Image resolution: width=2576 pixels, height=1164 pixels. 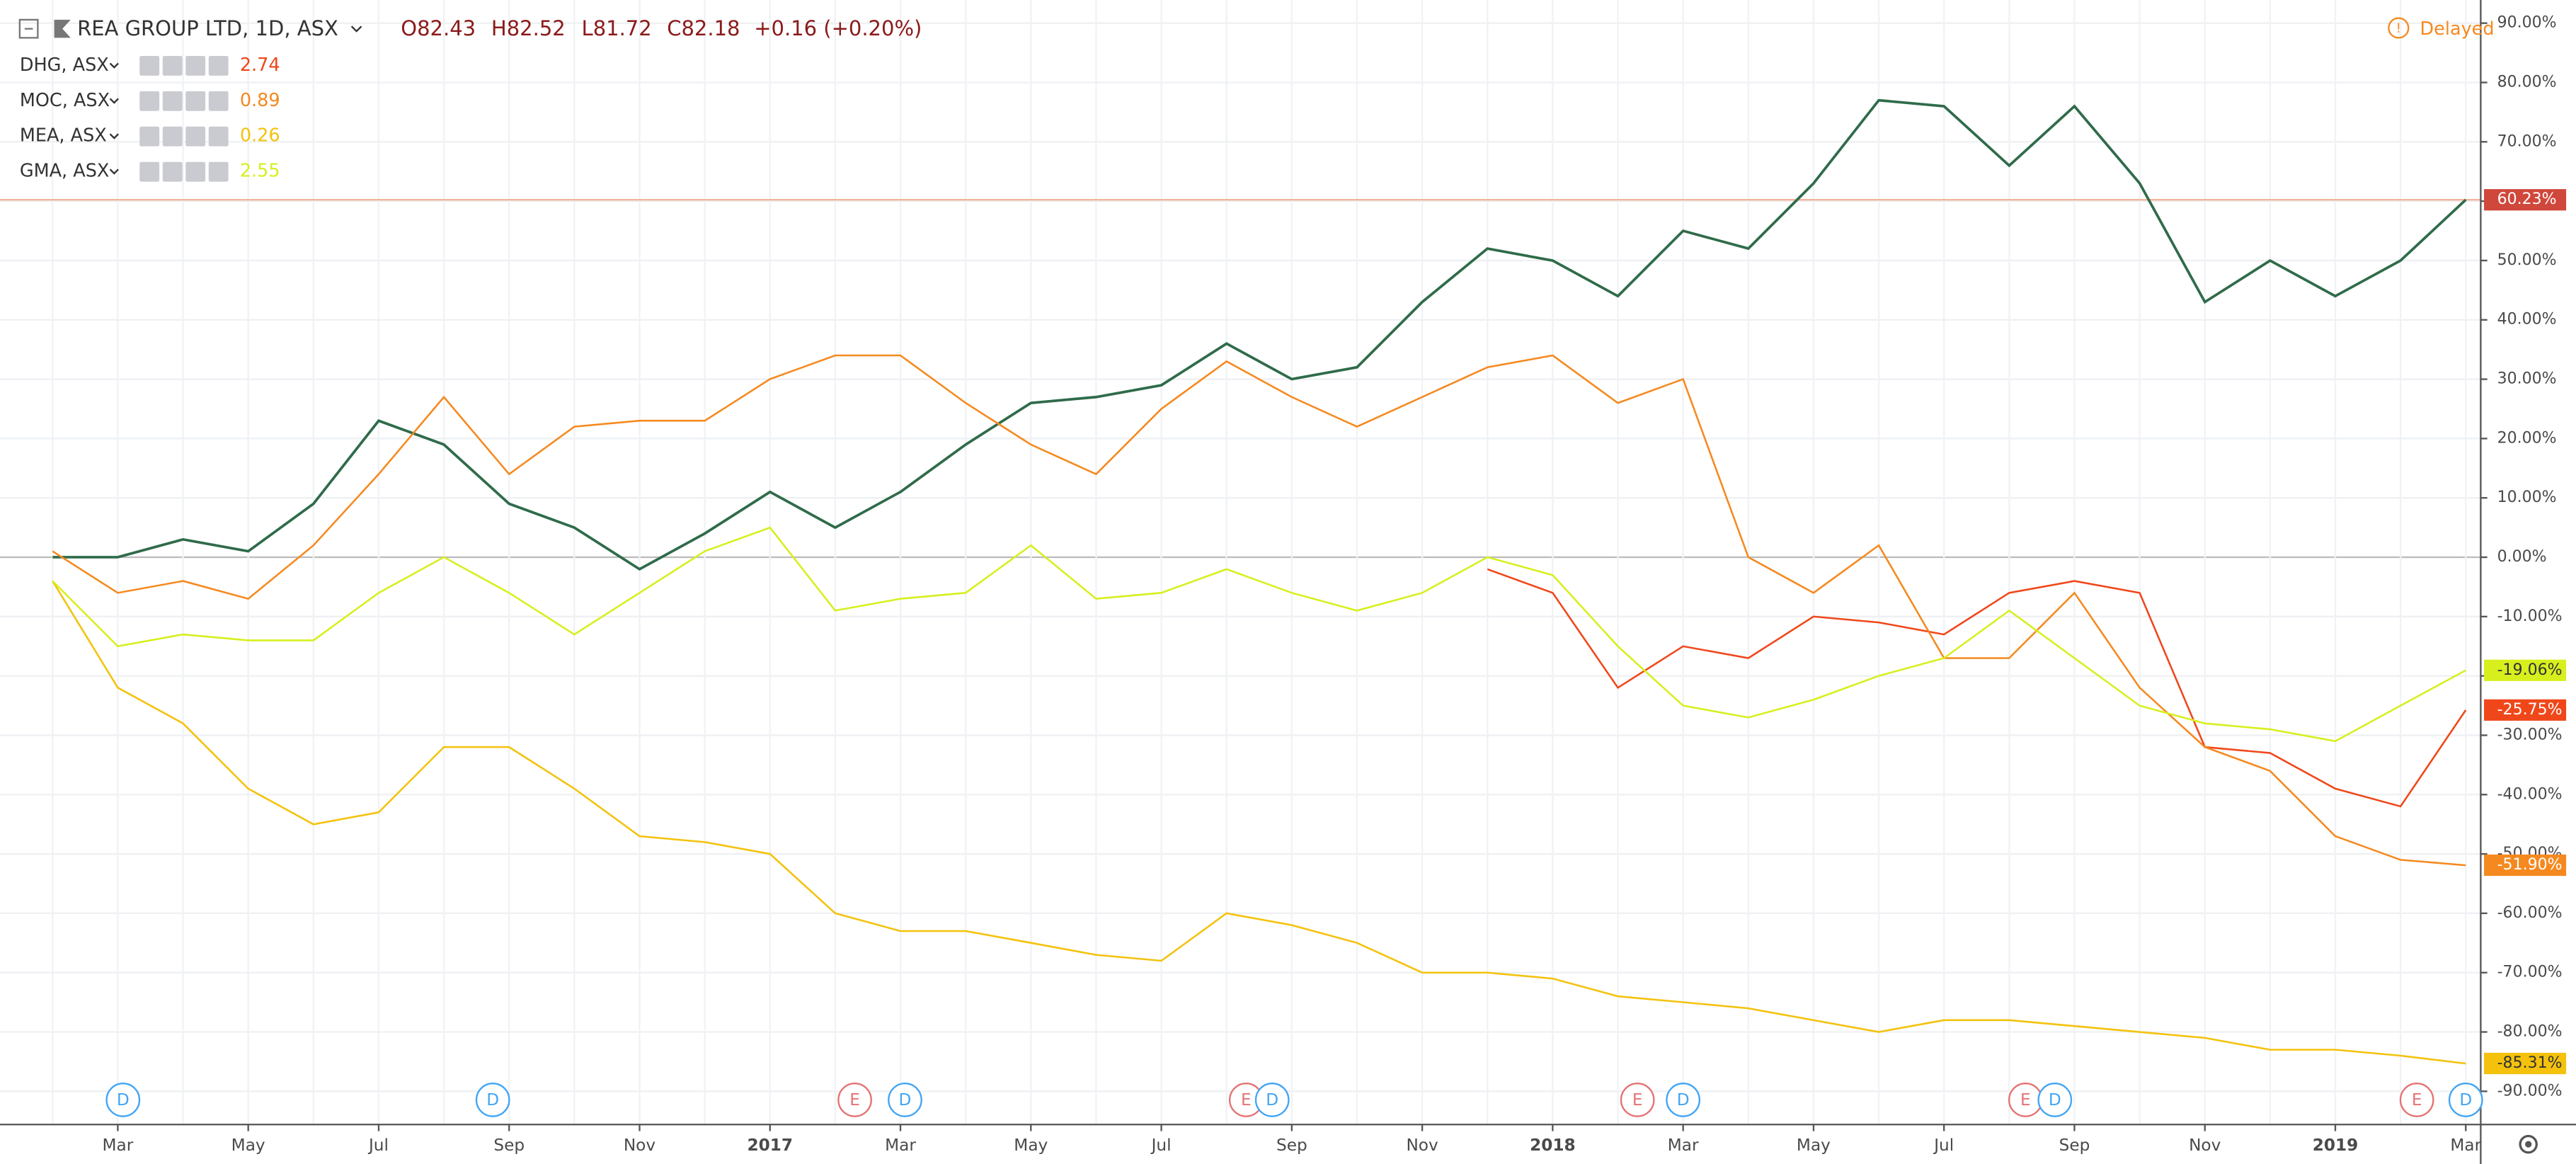 I want to click on series-line, so click(x=1977, y=688).